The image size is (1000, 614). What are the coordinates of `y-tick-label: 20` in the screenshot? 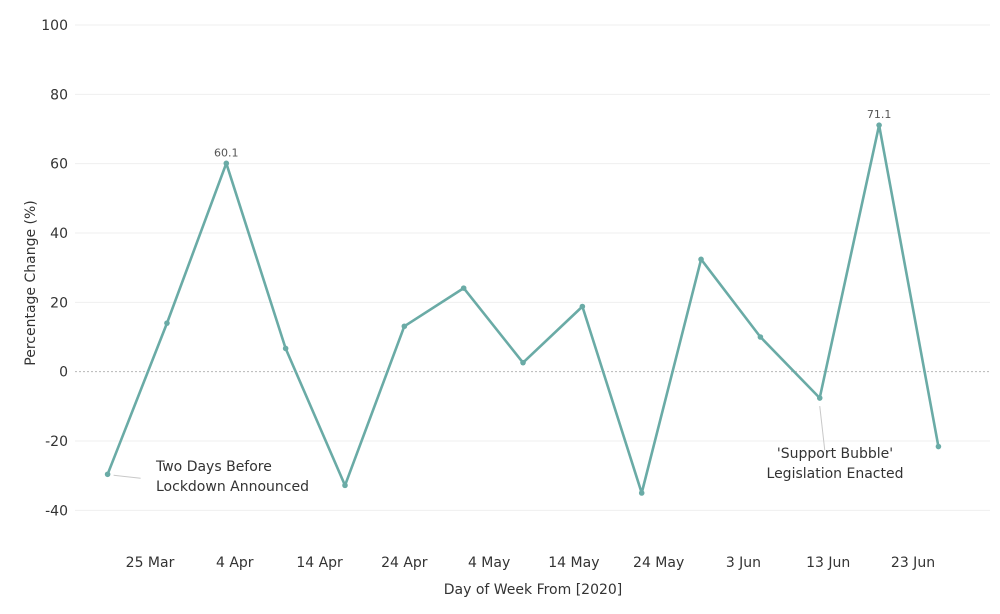 It's located at (59, 303).